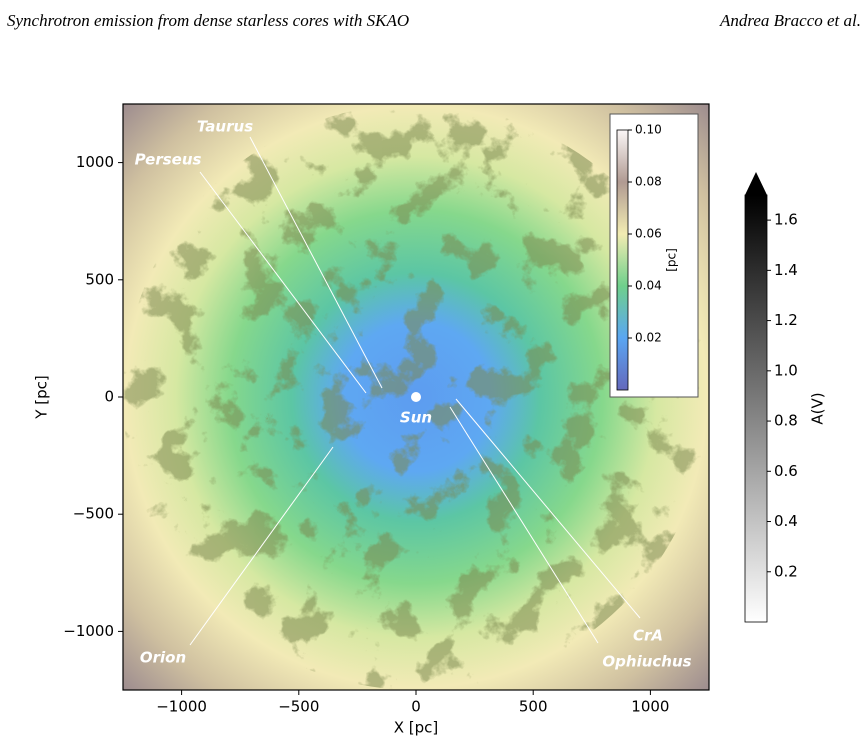  Describe the element at coordinates (163, 658) in the screenshot. I see `annotation-label: Orion` at that location.